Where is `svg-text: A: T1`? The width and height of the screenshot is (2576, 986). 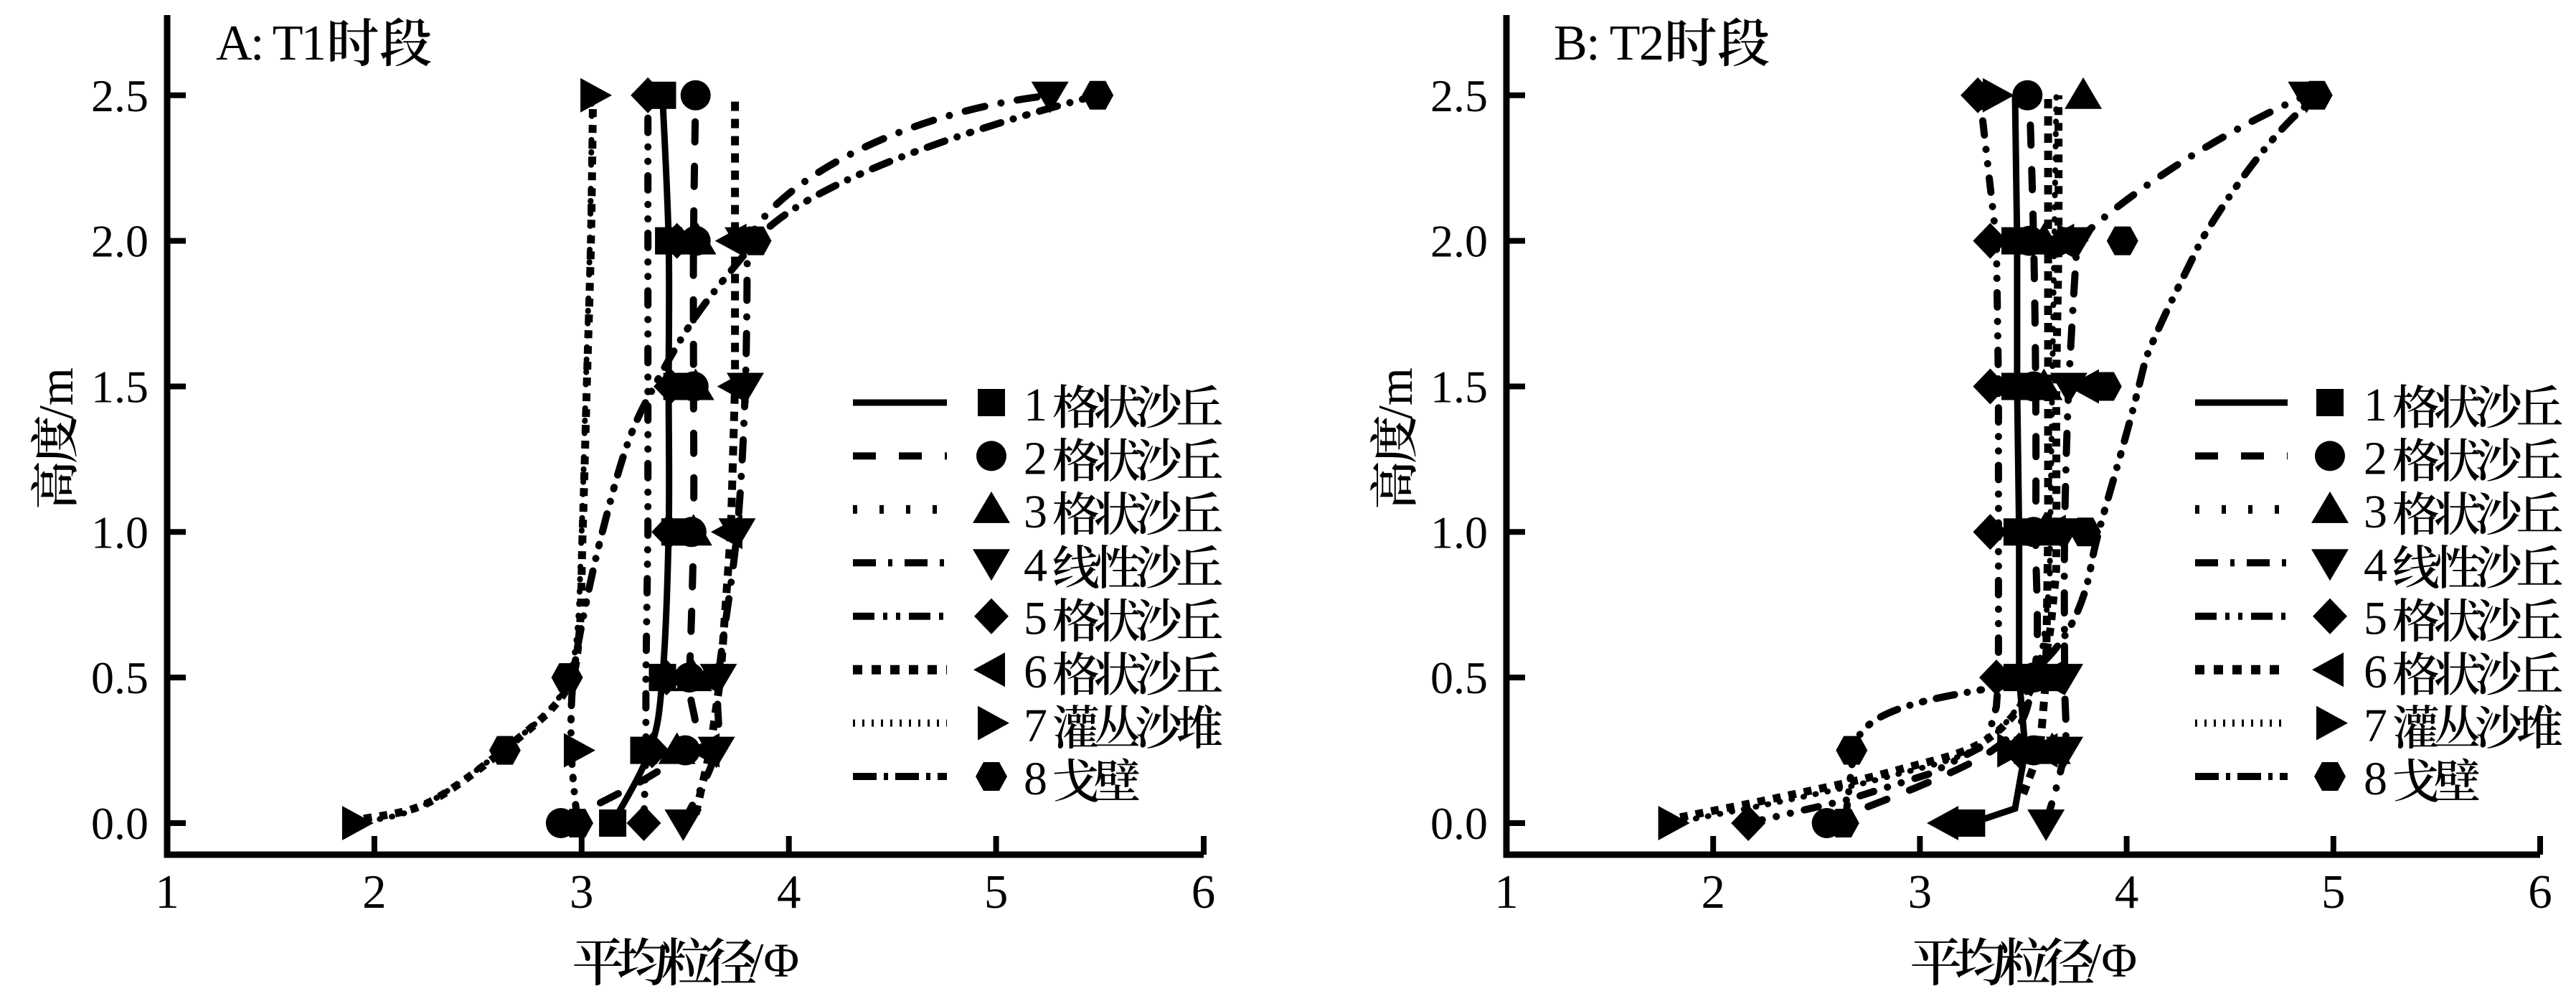
svg-text: A: T1 is located at coordinates (271, 43).